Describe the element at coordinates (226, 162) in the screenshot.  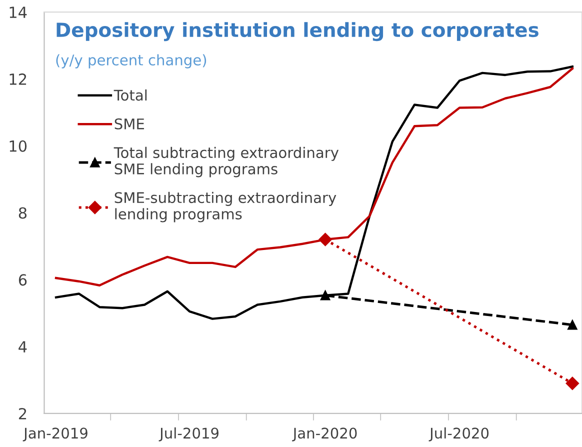
I see `legend-label: Total subtracting extraordinary SME lending programs` at that location.